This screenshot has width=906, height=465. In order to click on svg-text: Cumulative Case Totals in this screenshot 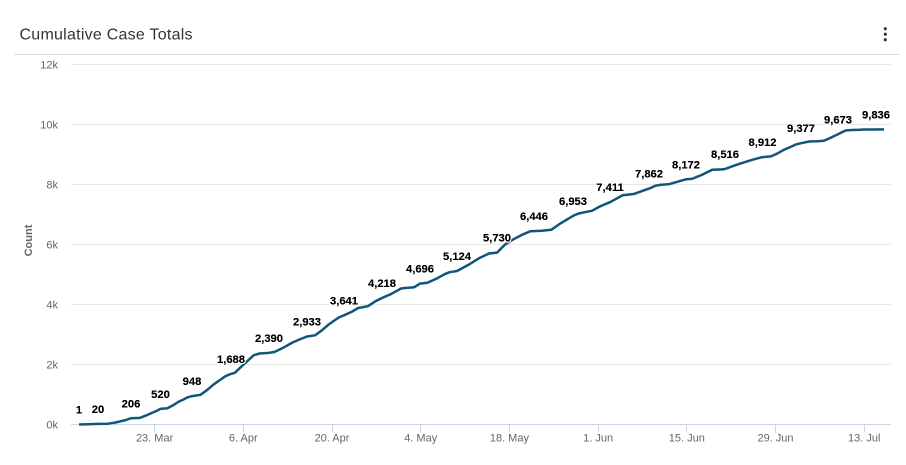, I will do `click(106, 35)`.